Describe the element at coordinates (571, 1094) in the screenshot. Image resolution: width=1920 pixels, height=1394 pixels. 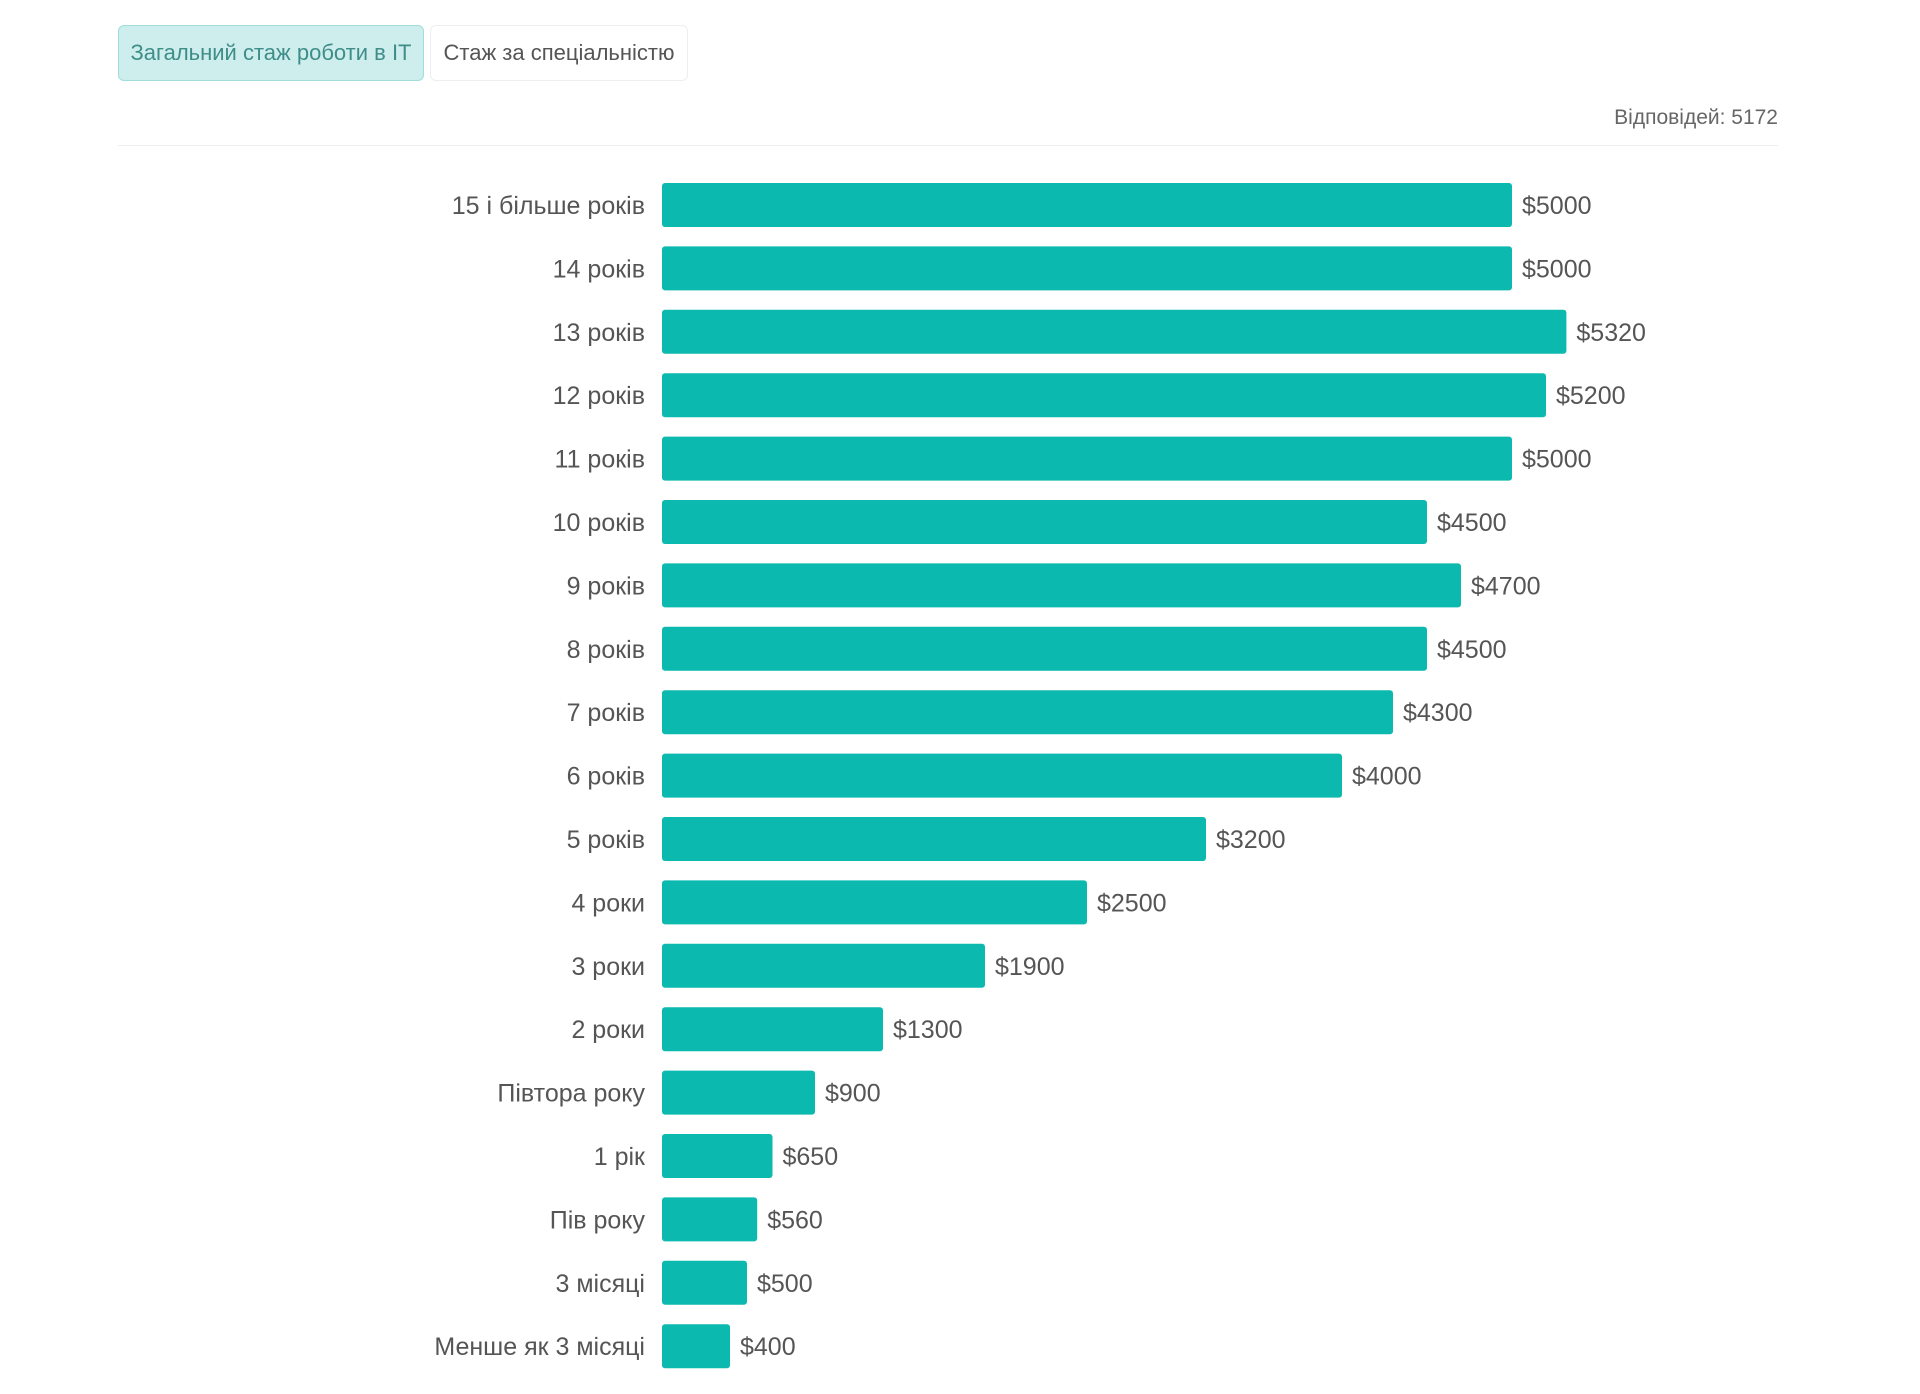
I see `category-label: Півтора року` at that location.